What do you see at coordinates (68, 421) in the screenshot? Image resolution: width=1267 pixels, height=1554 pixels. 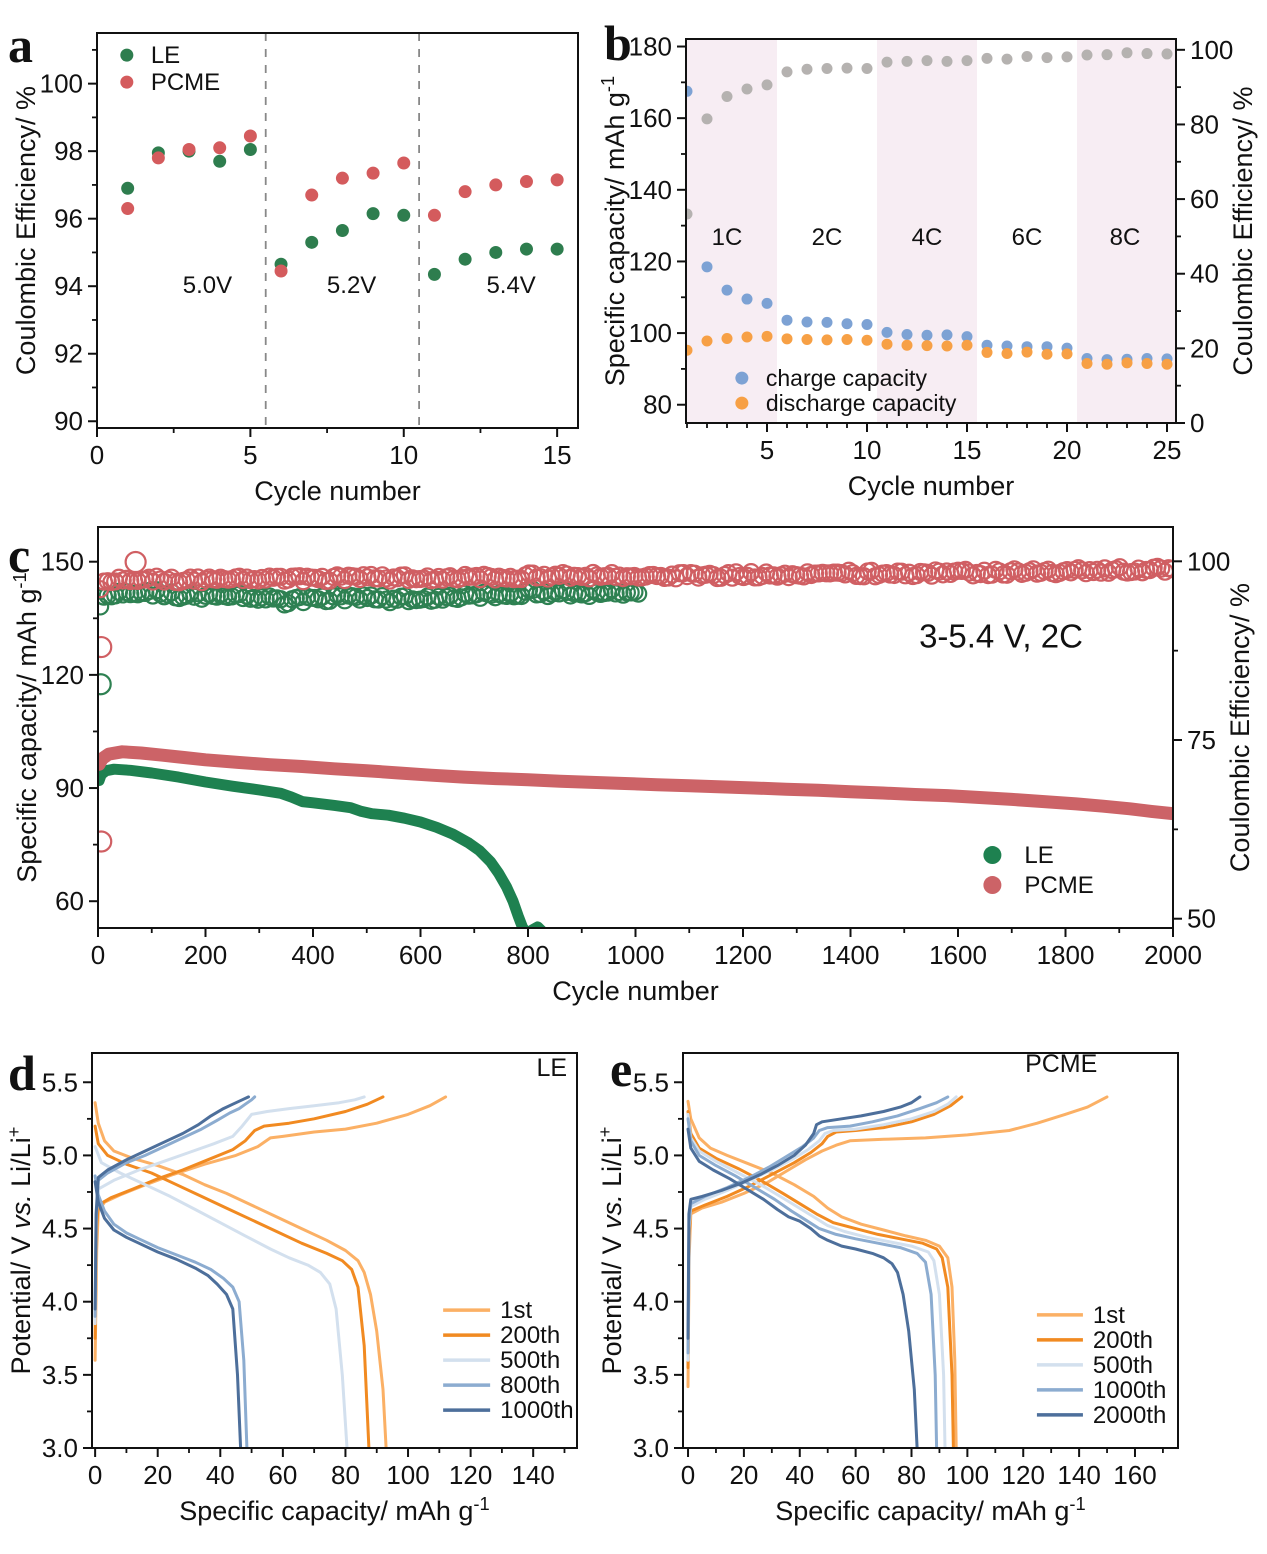 I see `svg-text: 90` at bounding box center [68, 421].